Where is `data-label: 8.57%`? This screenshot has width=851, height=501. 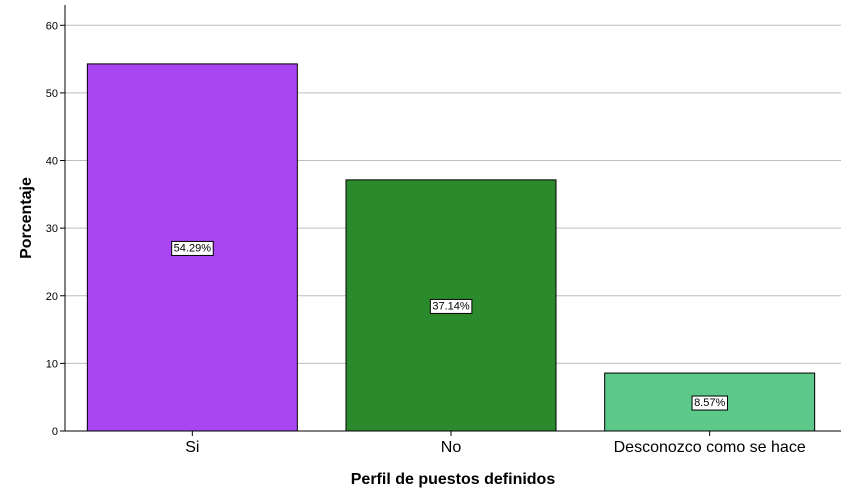 data-label: 8.57% is located at coordinates (709, 403).